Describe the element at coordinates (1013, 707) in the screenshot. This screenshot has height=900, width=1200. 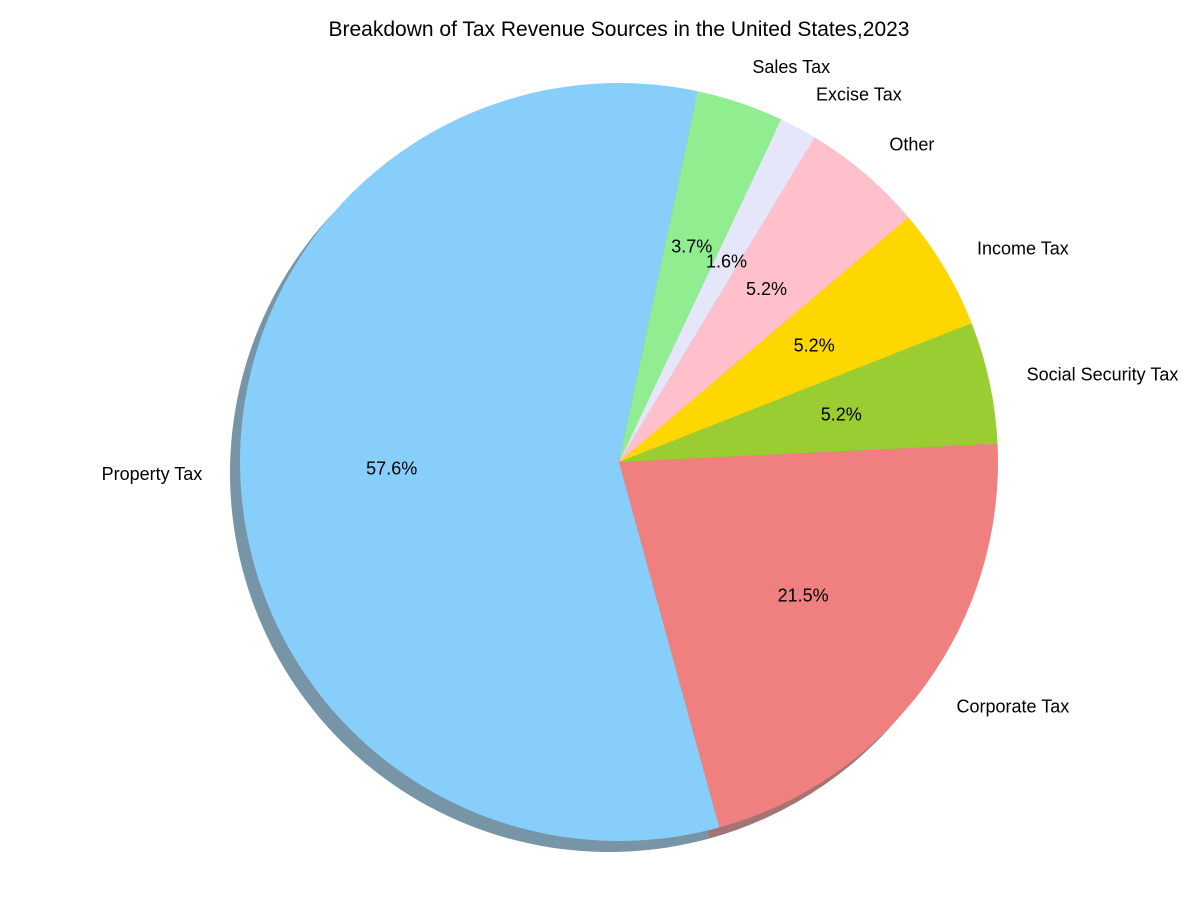
I see `slice-label-corporate-tax: Corporate Tax` at that location.